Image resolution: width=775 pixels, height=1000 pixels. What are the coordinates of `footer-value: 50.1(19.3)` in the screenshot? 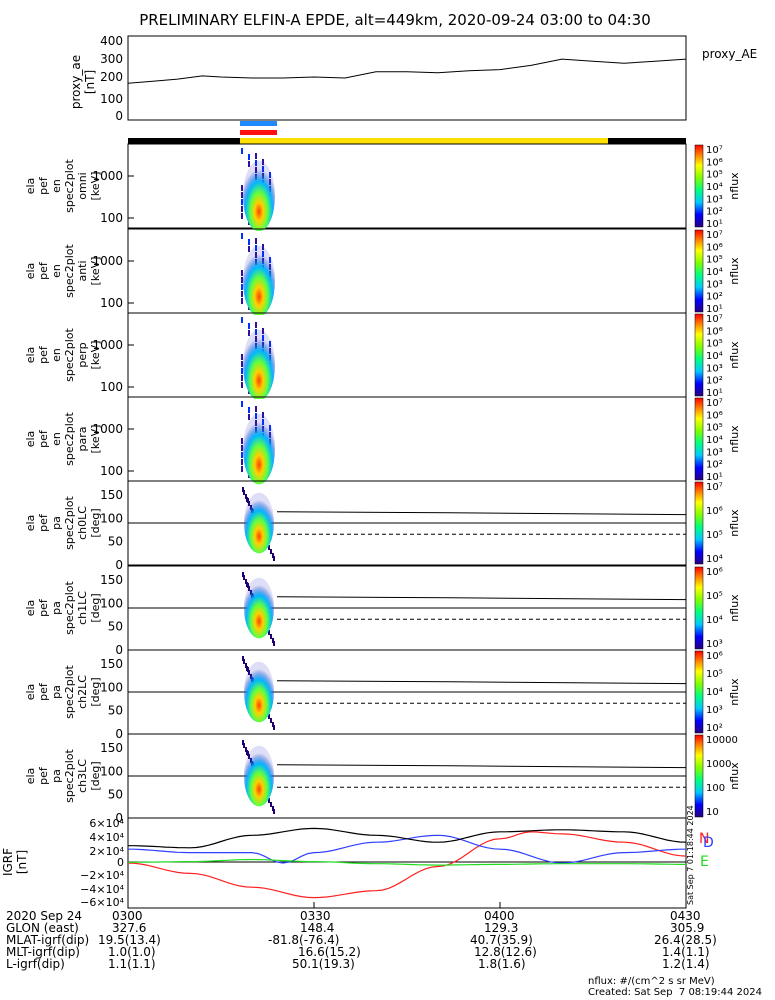 It's located at (323, 964).